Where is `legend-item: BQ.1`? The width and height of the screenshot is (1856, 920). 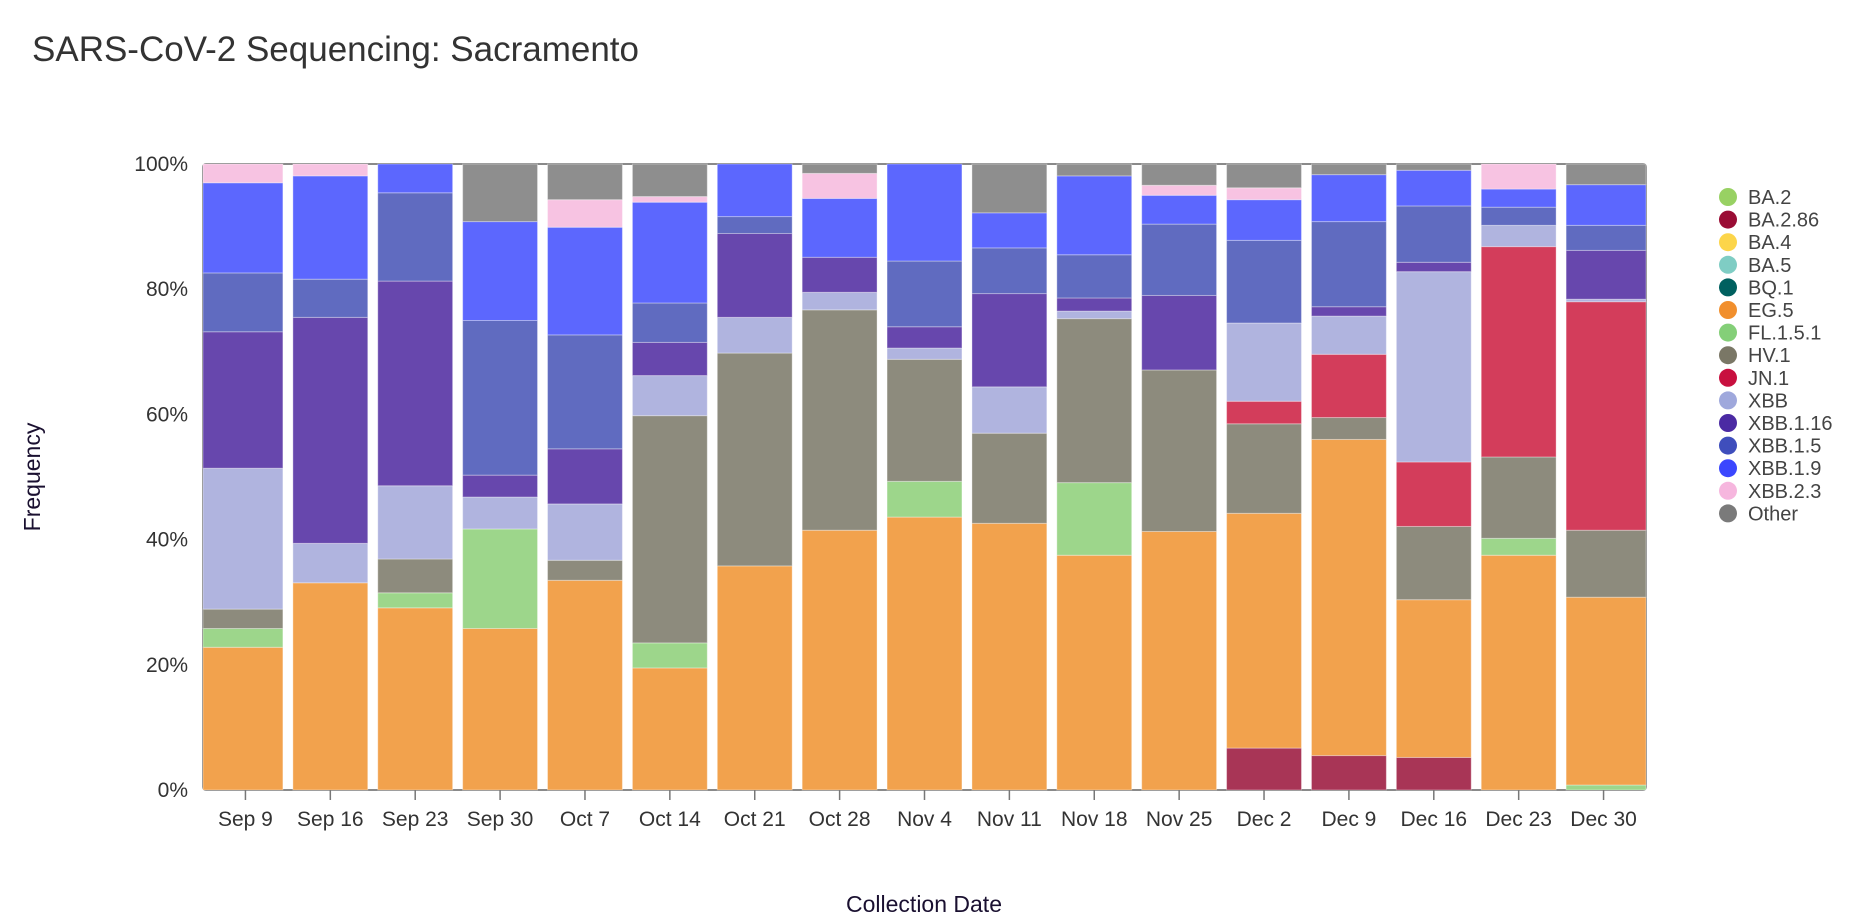
legend-item: BQ.1 is located at coordinates (1756, 288).